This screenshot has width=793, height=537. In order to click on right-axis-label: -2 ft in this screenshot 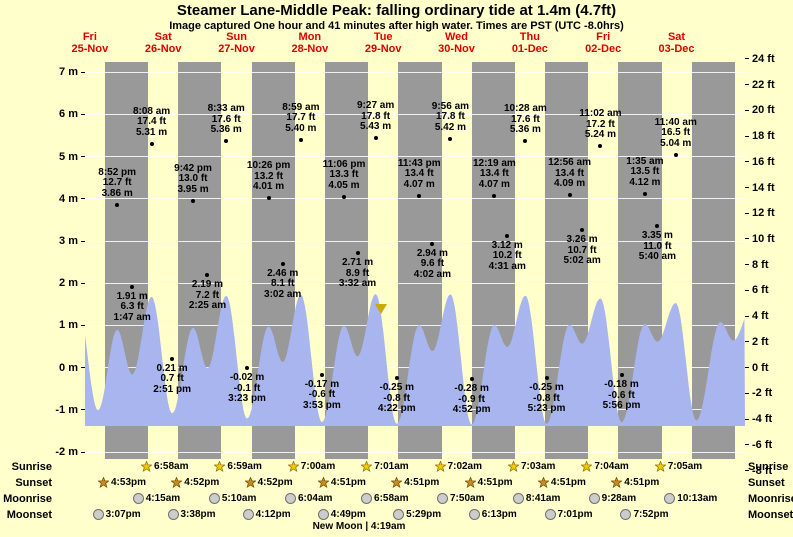, I will do `click(762, 393)`.